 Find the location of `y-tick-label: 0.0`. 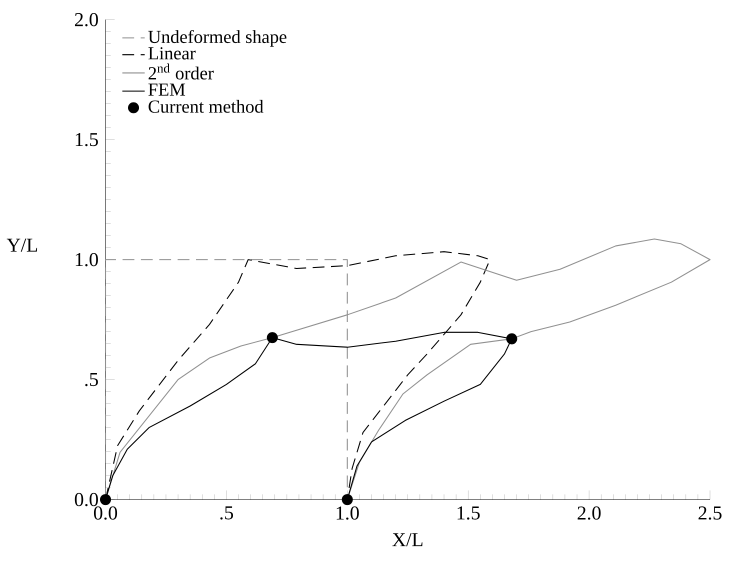

y-tick-label: 0.0 is located at coordinates (86, 499).